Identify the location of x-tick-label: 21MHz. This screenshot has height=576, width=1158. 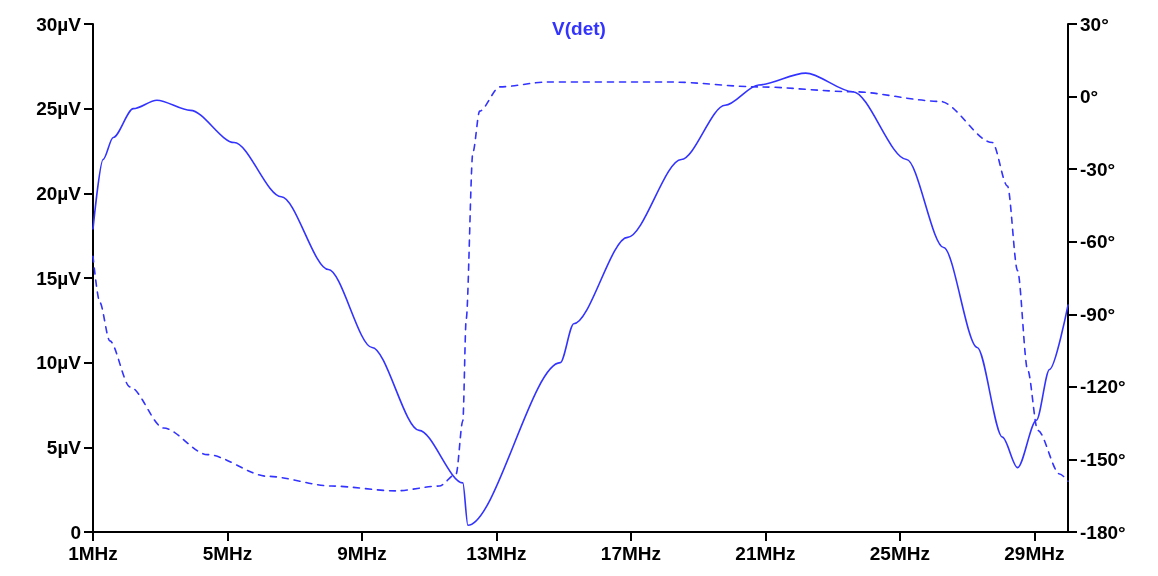
(765, 553).